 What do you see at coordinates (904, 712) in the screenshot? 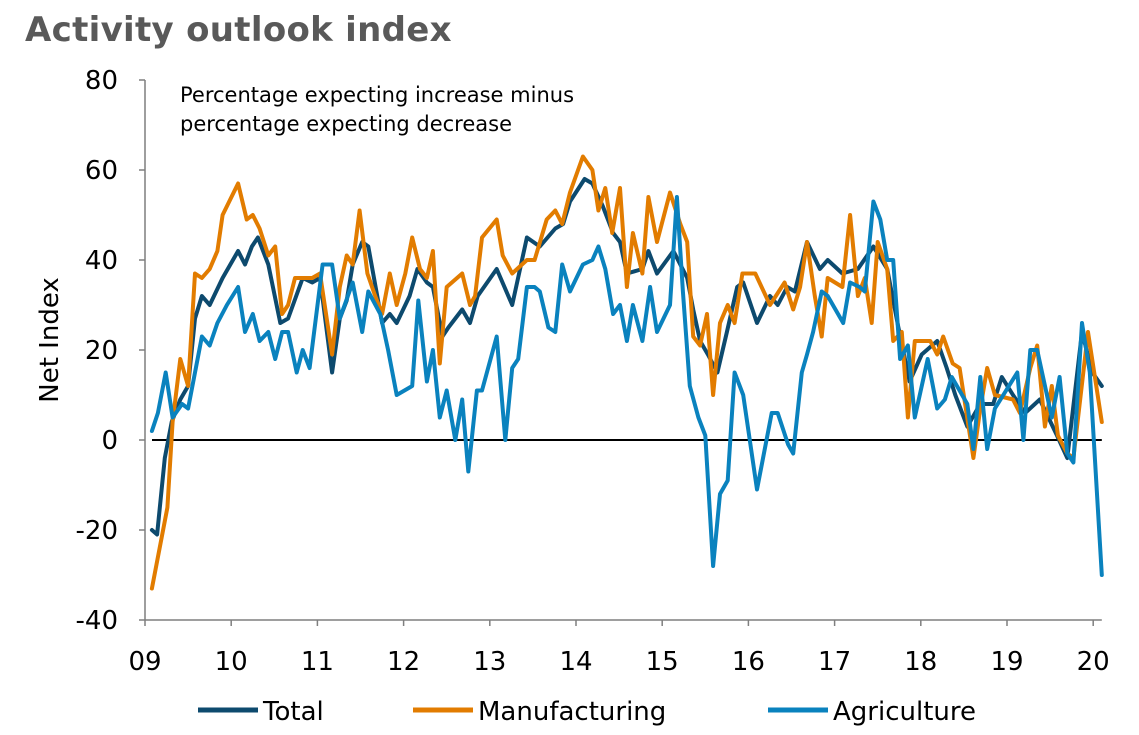
I see `legend-label: Agriculture` at bounding box center [904, 712].